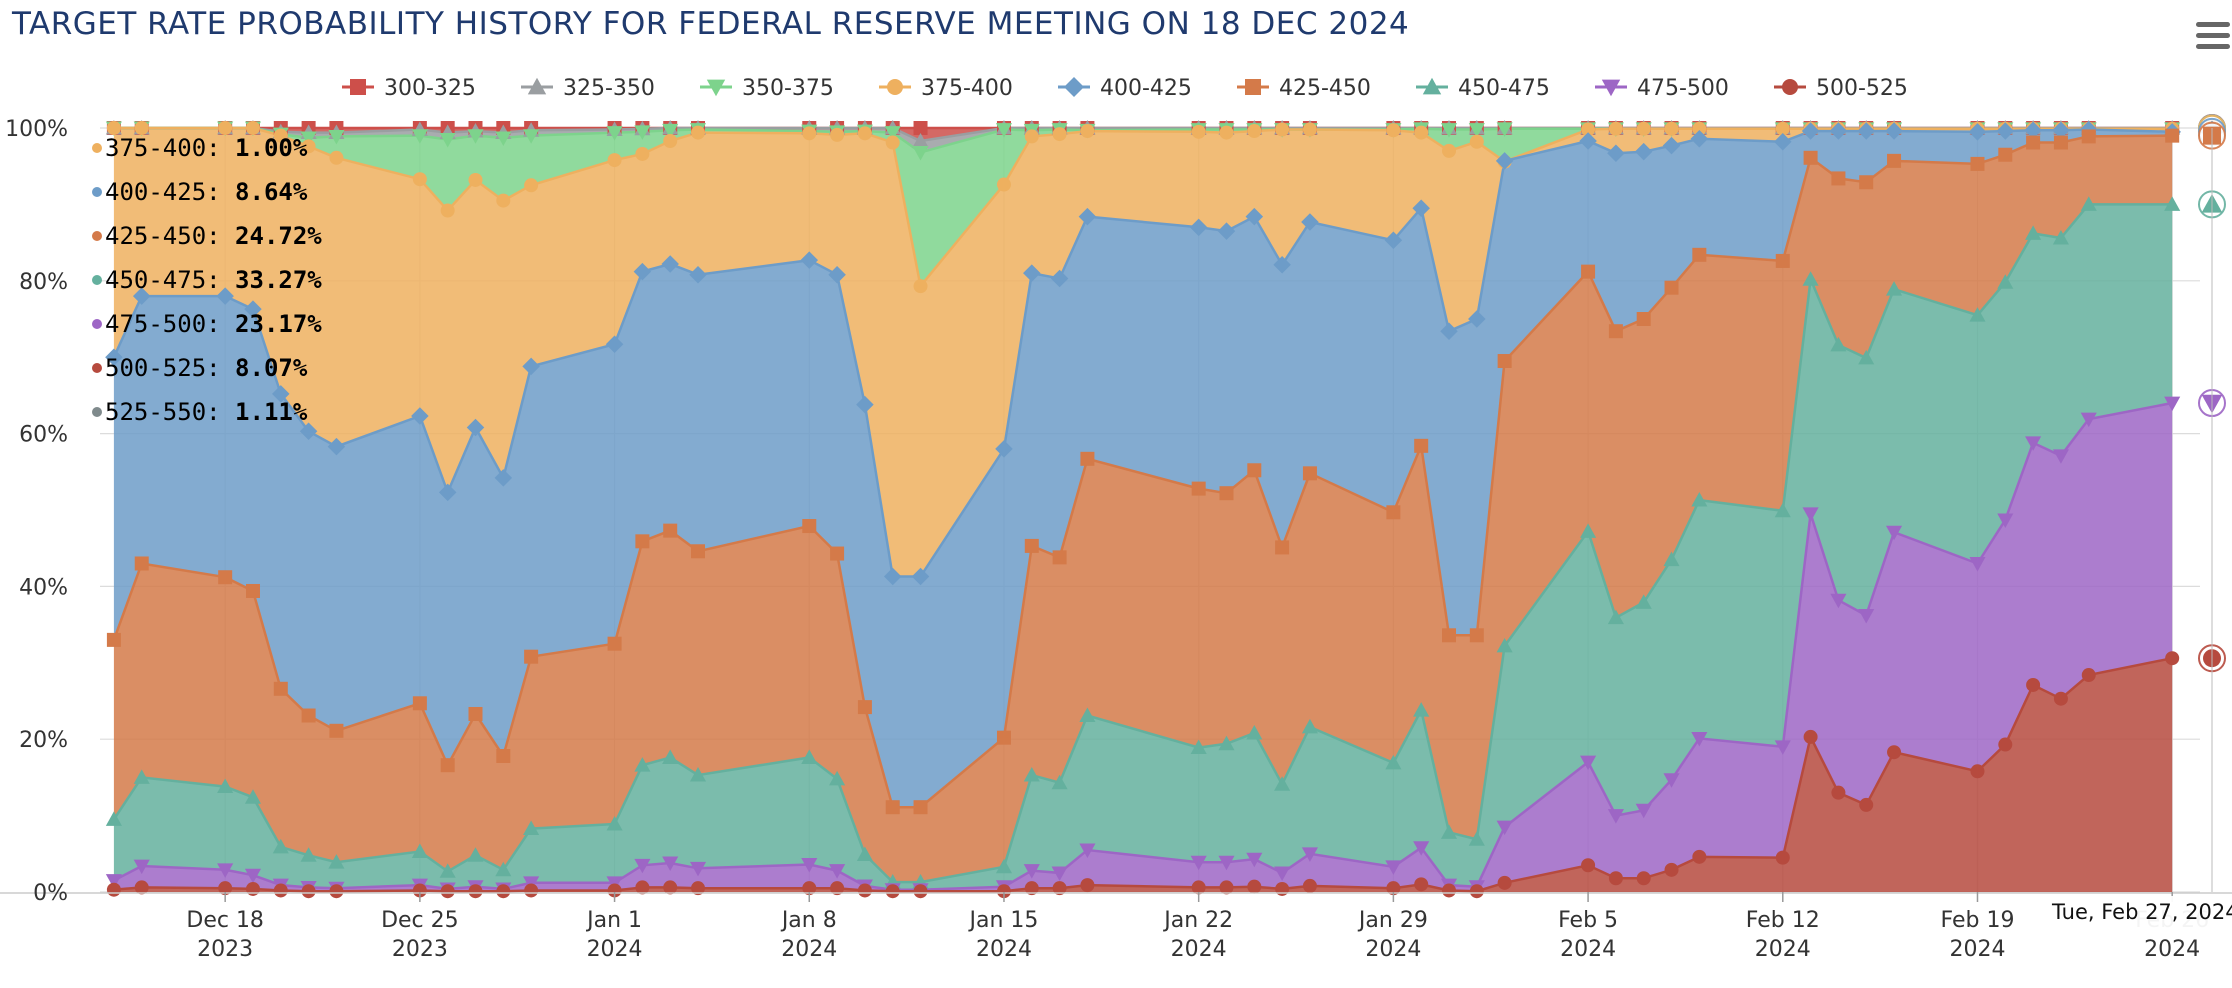 This screenshot has width=2232, height=988. I want to click on legend-item-425-450: 425-450, so click(1304, 88).